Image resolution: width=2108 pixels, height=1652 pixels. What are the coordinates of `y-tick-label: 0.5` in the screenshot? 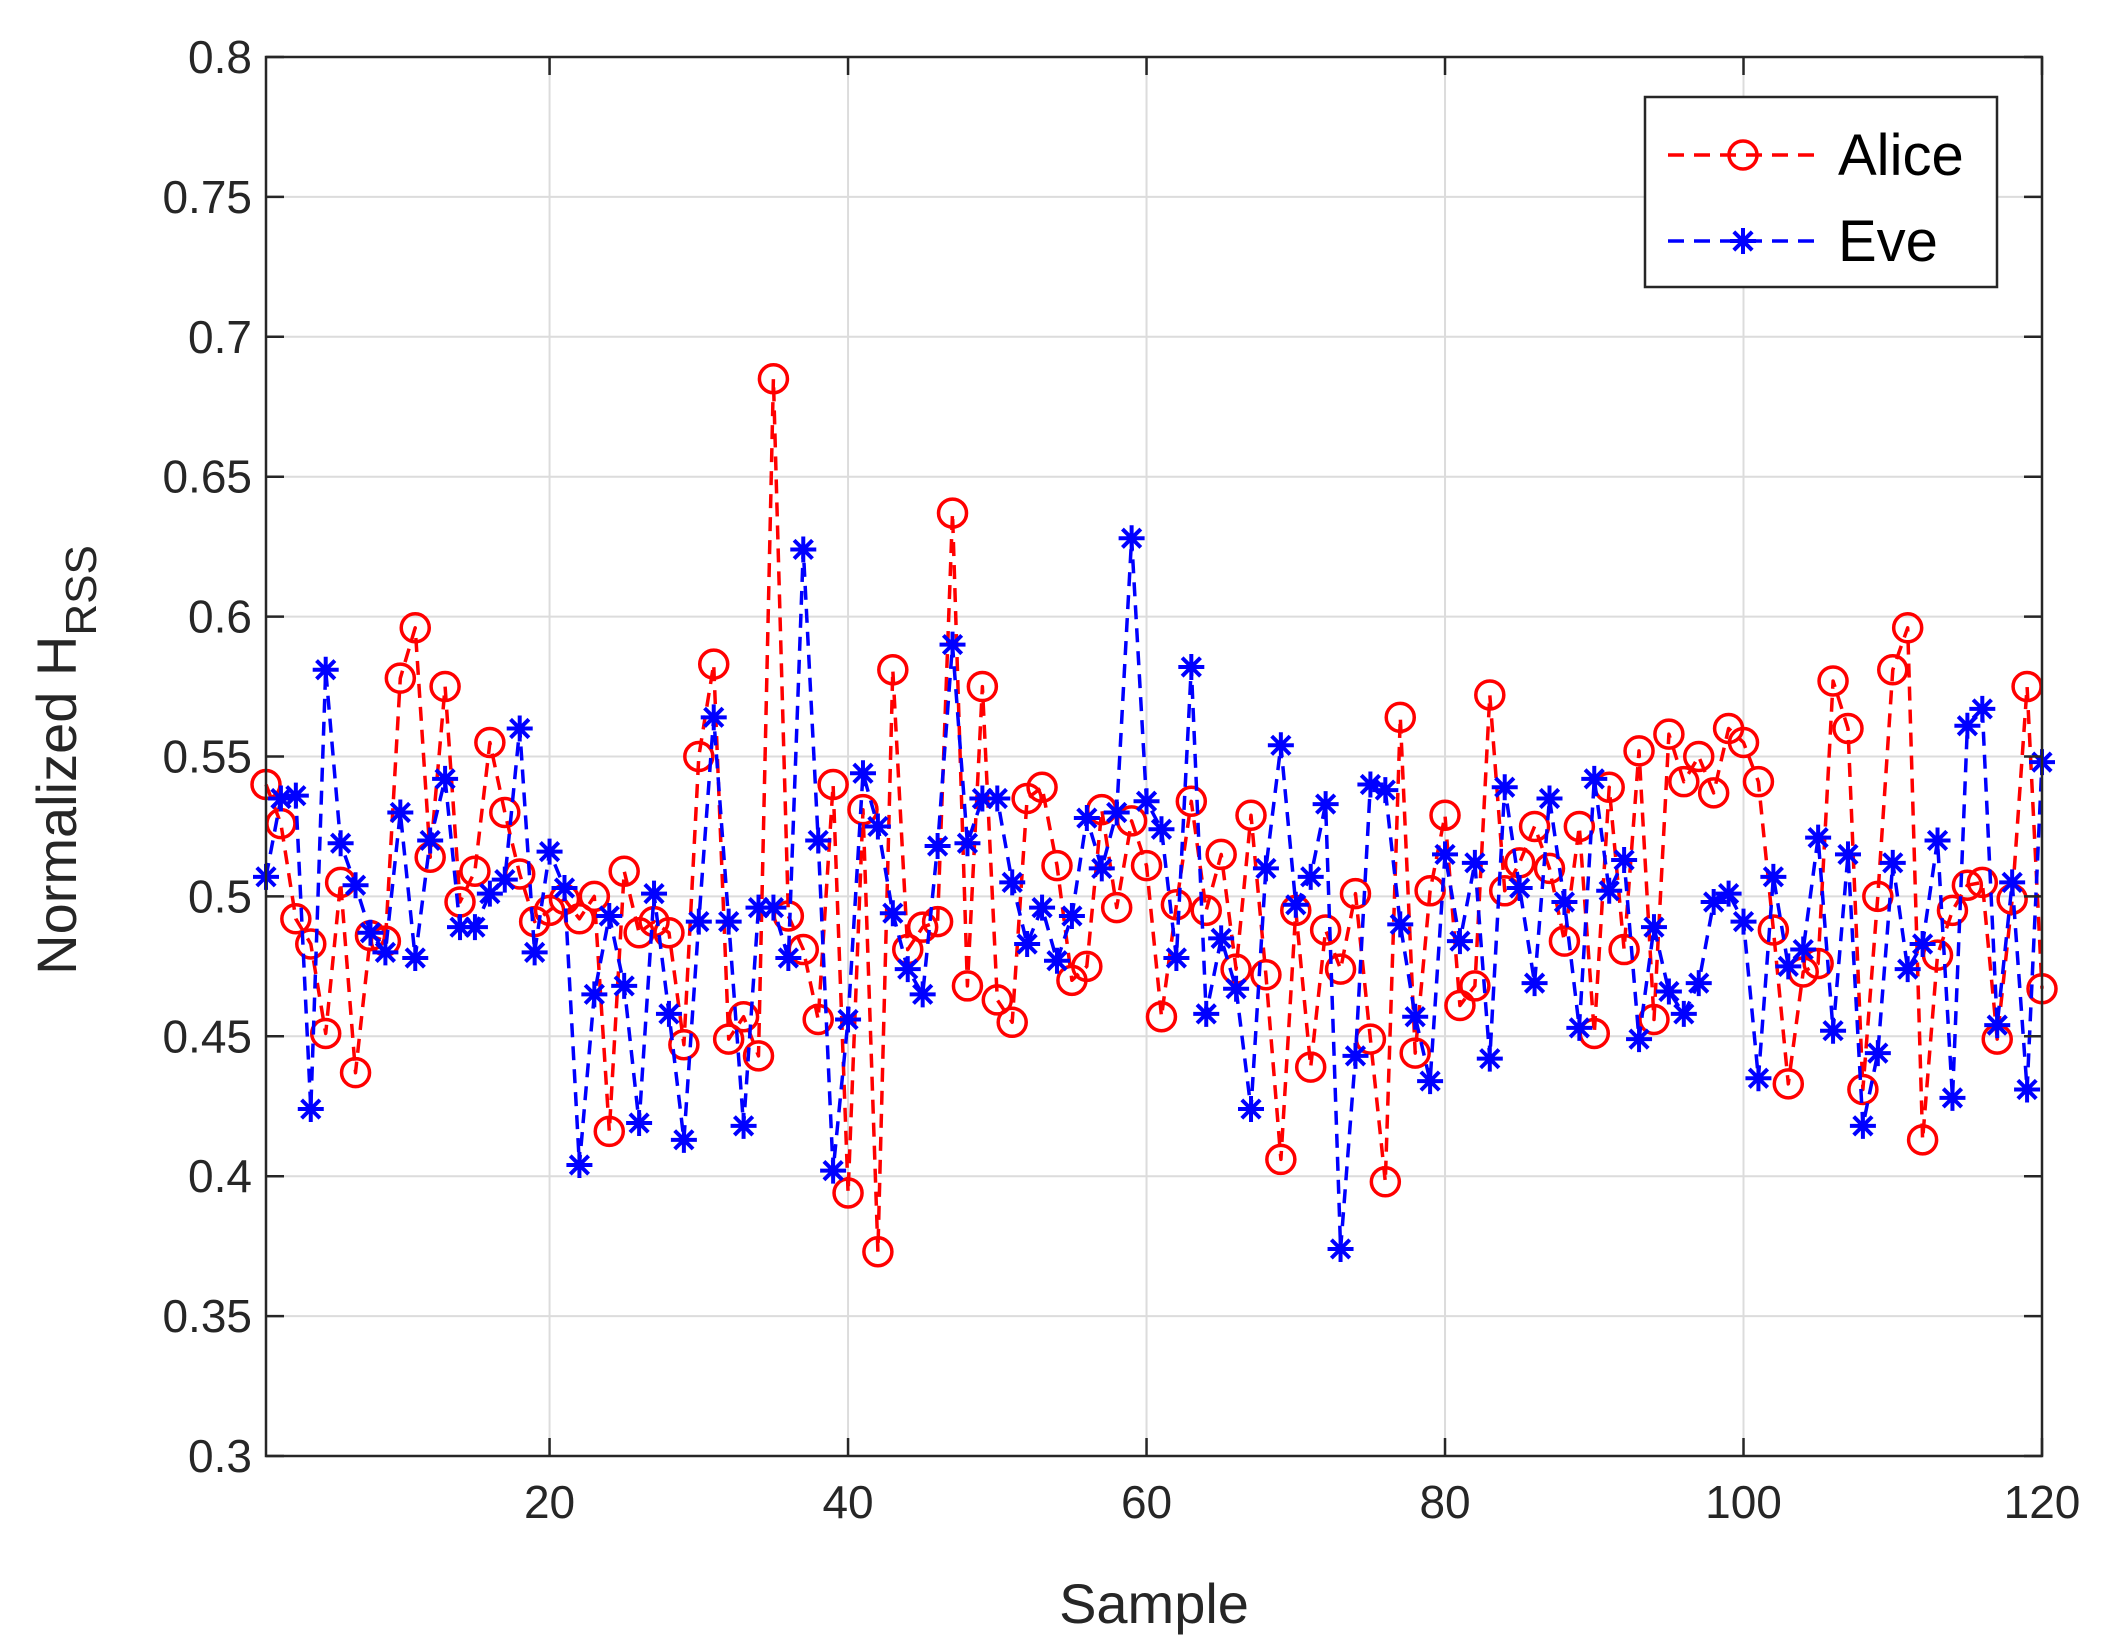 It's located at (220, 896).